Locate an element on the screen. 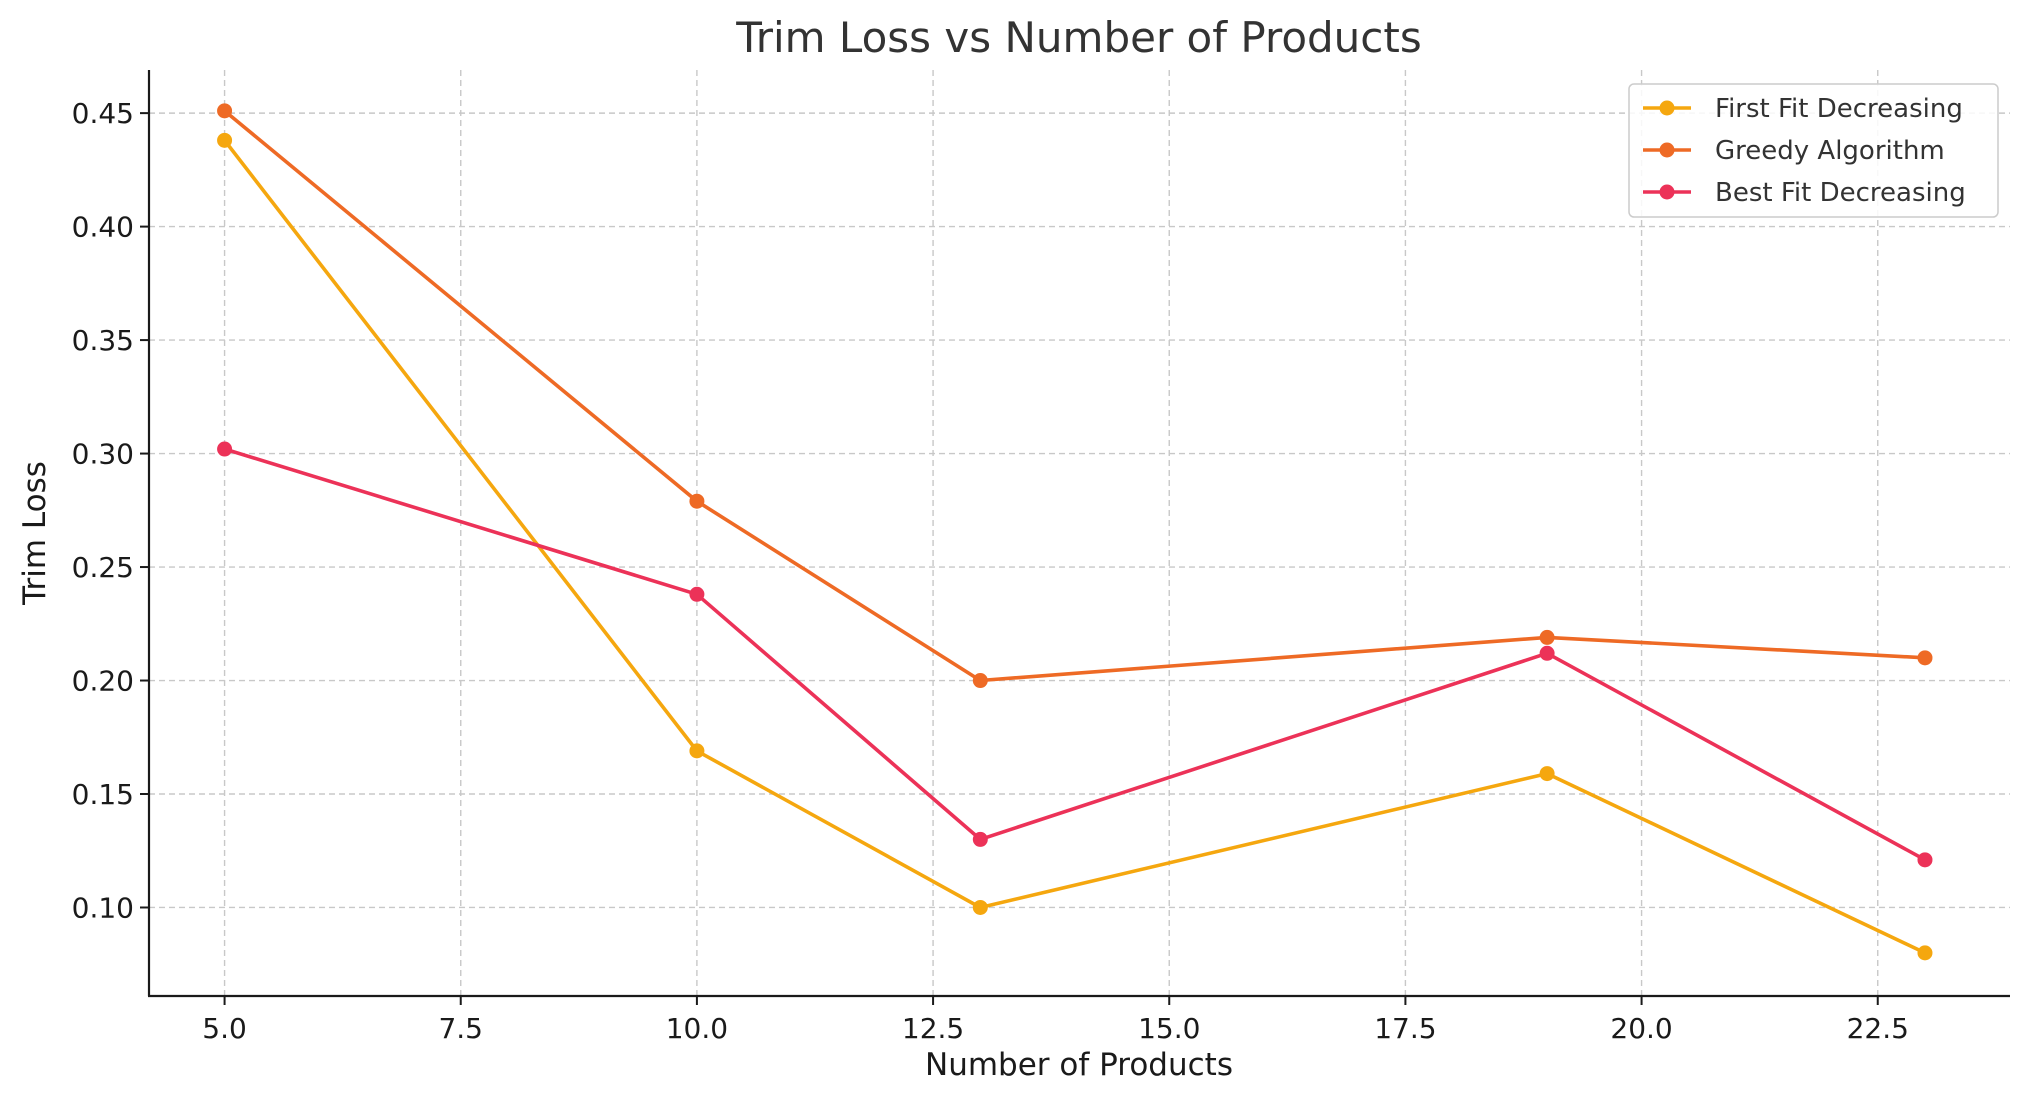 This screenshot has height=1101, width=2028. y-tick-label: 0.30 is located at coordinates (103, 454).